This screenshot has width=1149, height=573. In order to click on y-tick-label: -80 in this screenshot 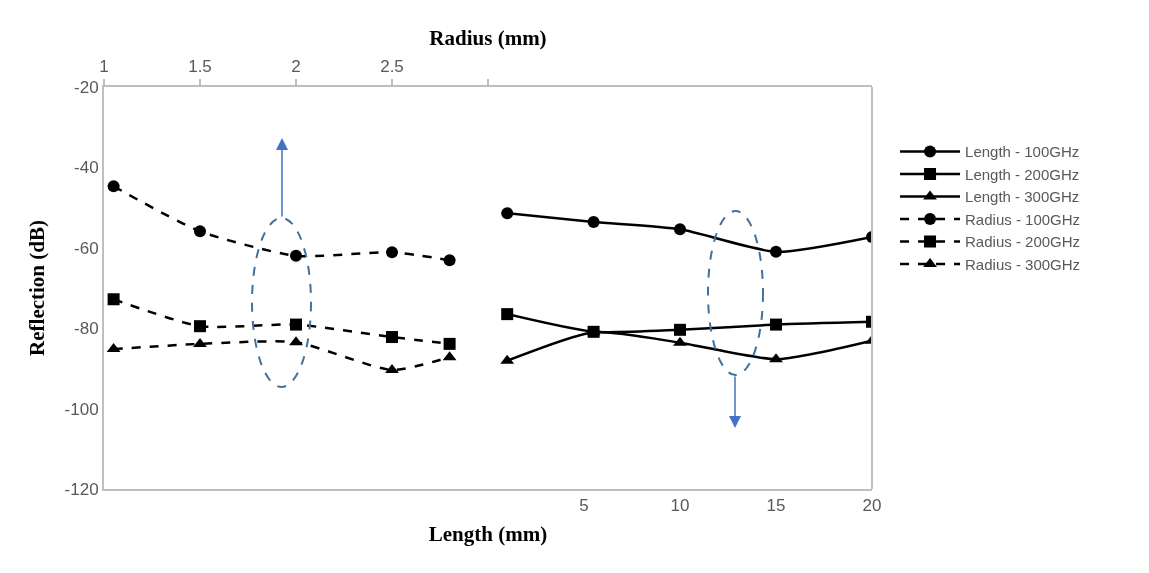, I will do `click(86, 329)`.